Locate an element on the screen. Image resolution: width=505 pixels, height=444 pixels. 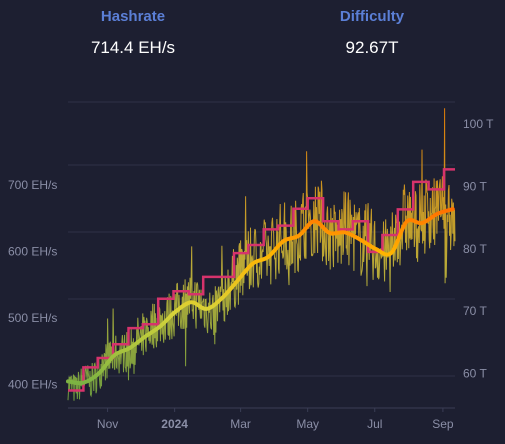
hashrate-label: Hashrate is located at coordinates (133, 16).